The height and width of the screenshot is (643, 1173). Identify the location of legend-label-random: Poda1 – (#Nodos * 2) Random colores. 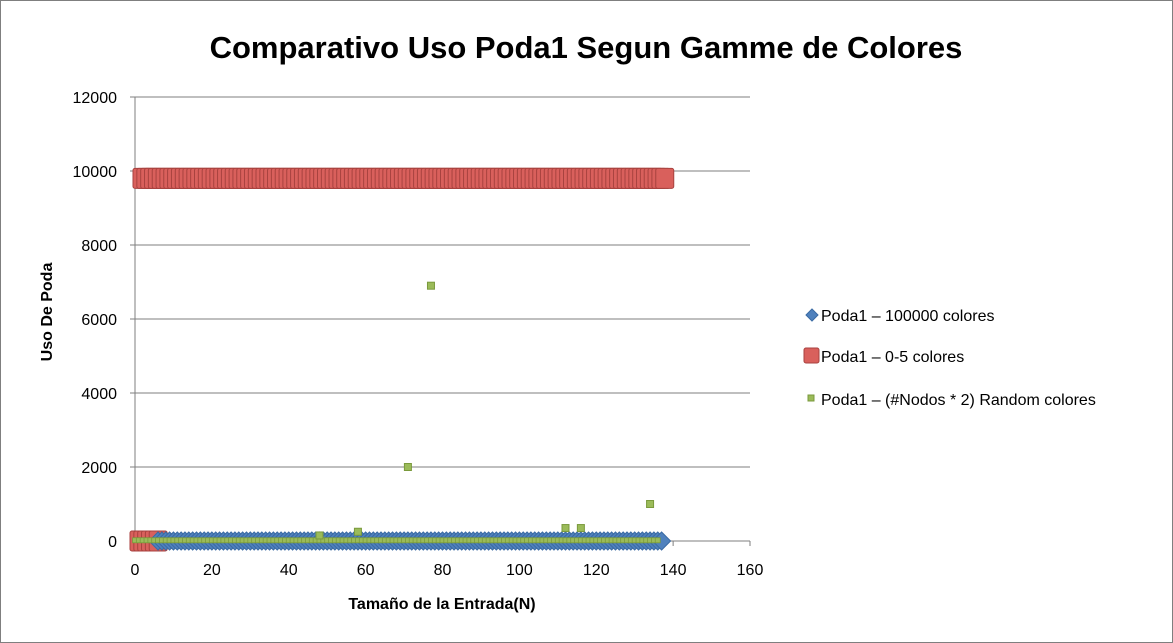
(958, 400).